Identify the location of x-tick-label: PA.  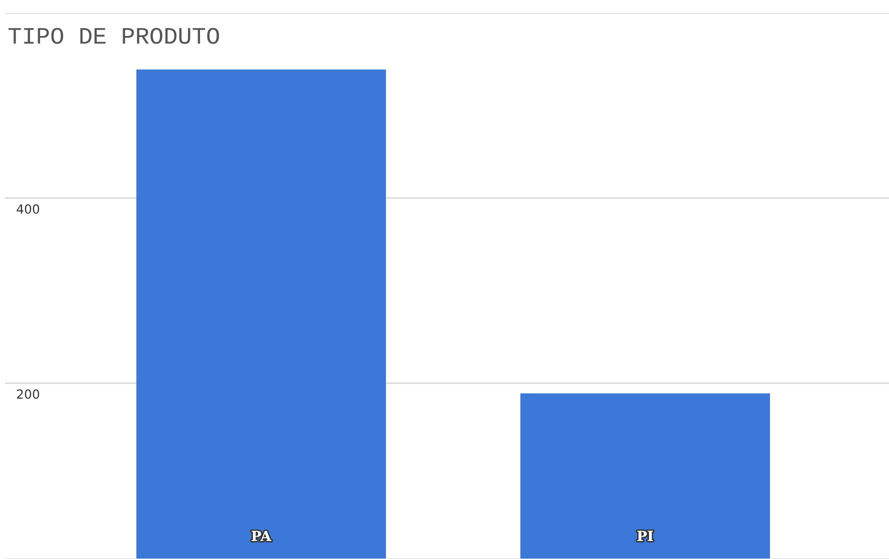
(262, 535).